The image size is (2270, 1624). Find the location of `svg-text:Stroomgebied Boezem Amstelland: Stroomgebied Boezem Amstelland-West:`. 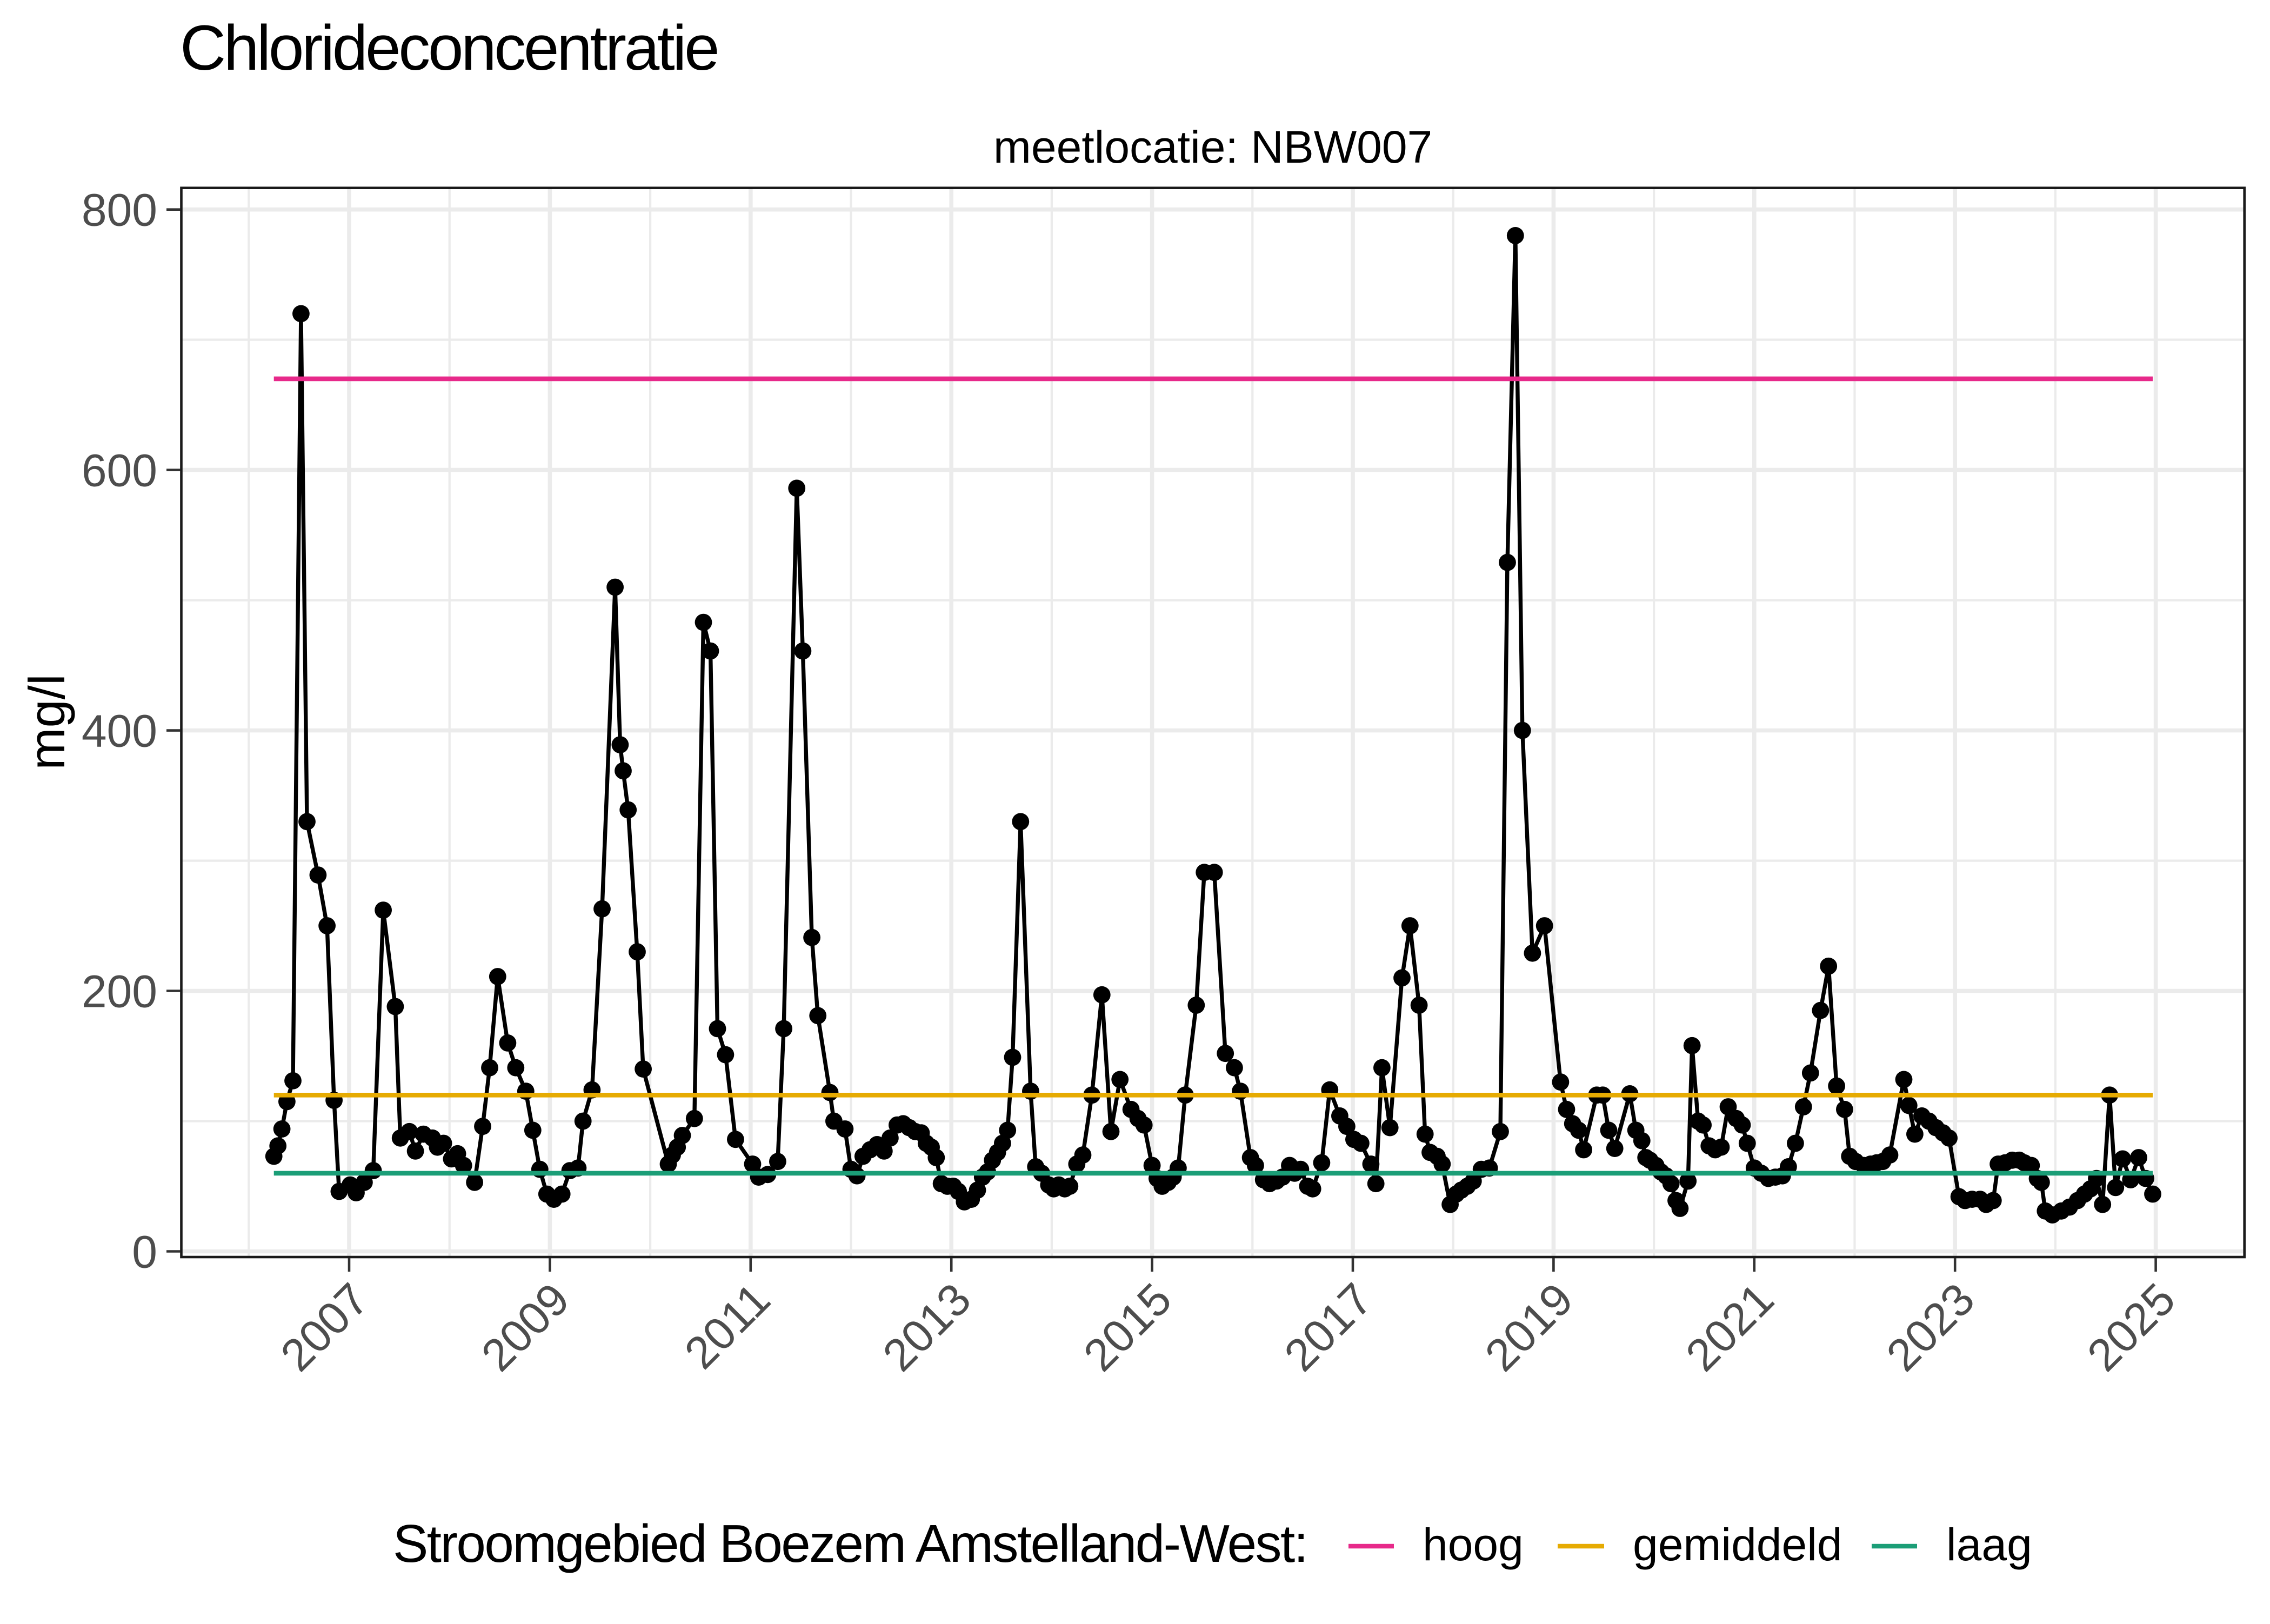

svg-text:Stroomgebied Boezem Amstelland: Stroomgebied Boezem Amstelland-West: is located at coordinates (850, 1543).